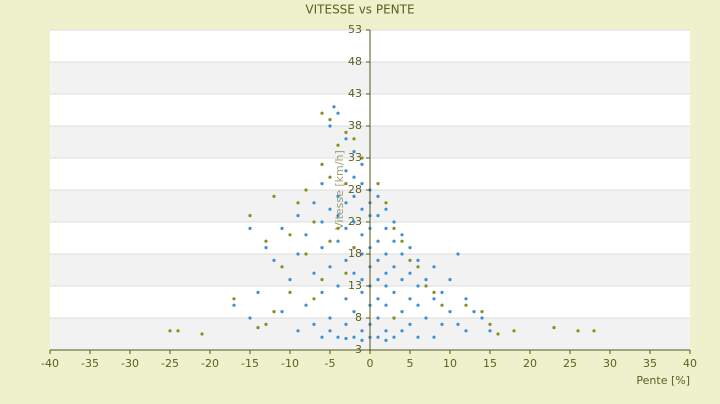  Describe the element at coordinates (339, 190) in the screenshot. I see `y-axis-label: Vitesse [km/h]` at that location.